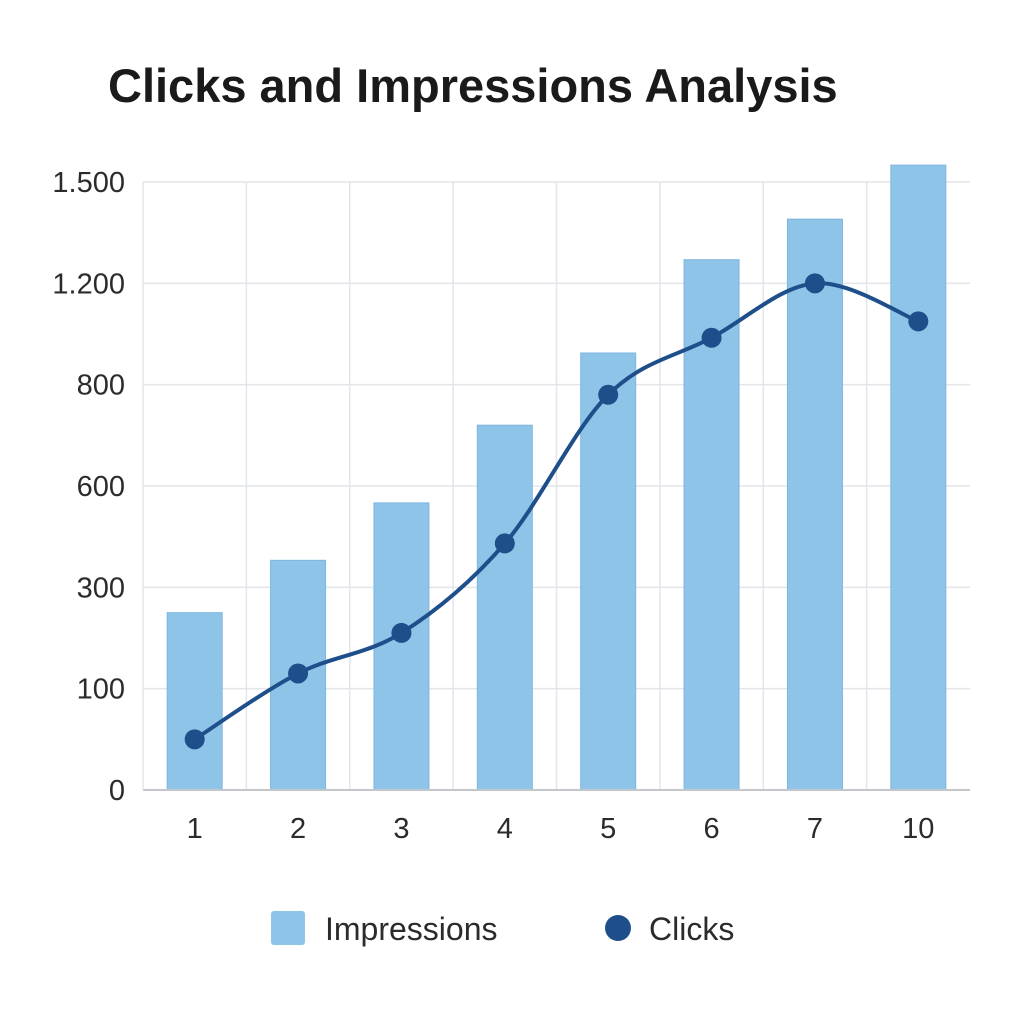 Image resolution: width=1024 pixels, height=1024 pixels. I want to click on x-tick-label-3: 3, so click(401, 829).